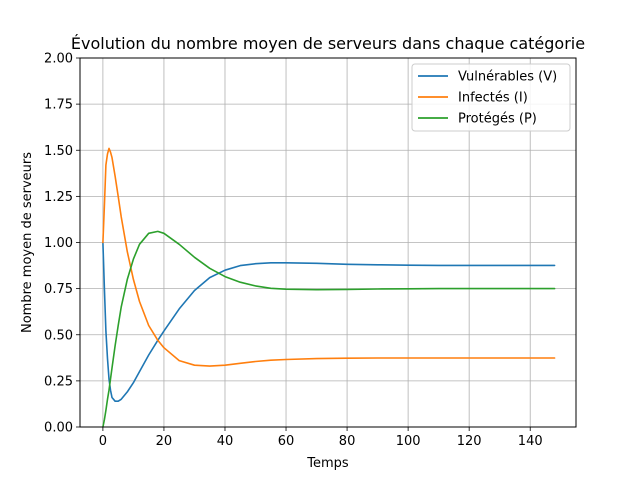 The width and height of the screenshot is (640, 480). I want to click on x-tick-label: 80, so click(347, 441).